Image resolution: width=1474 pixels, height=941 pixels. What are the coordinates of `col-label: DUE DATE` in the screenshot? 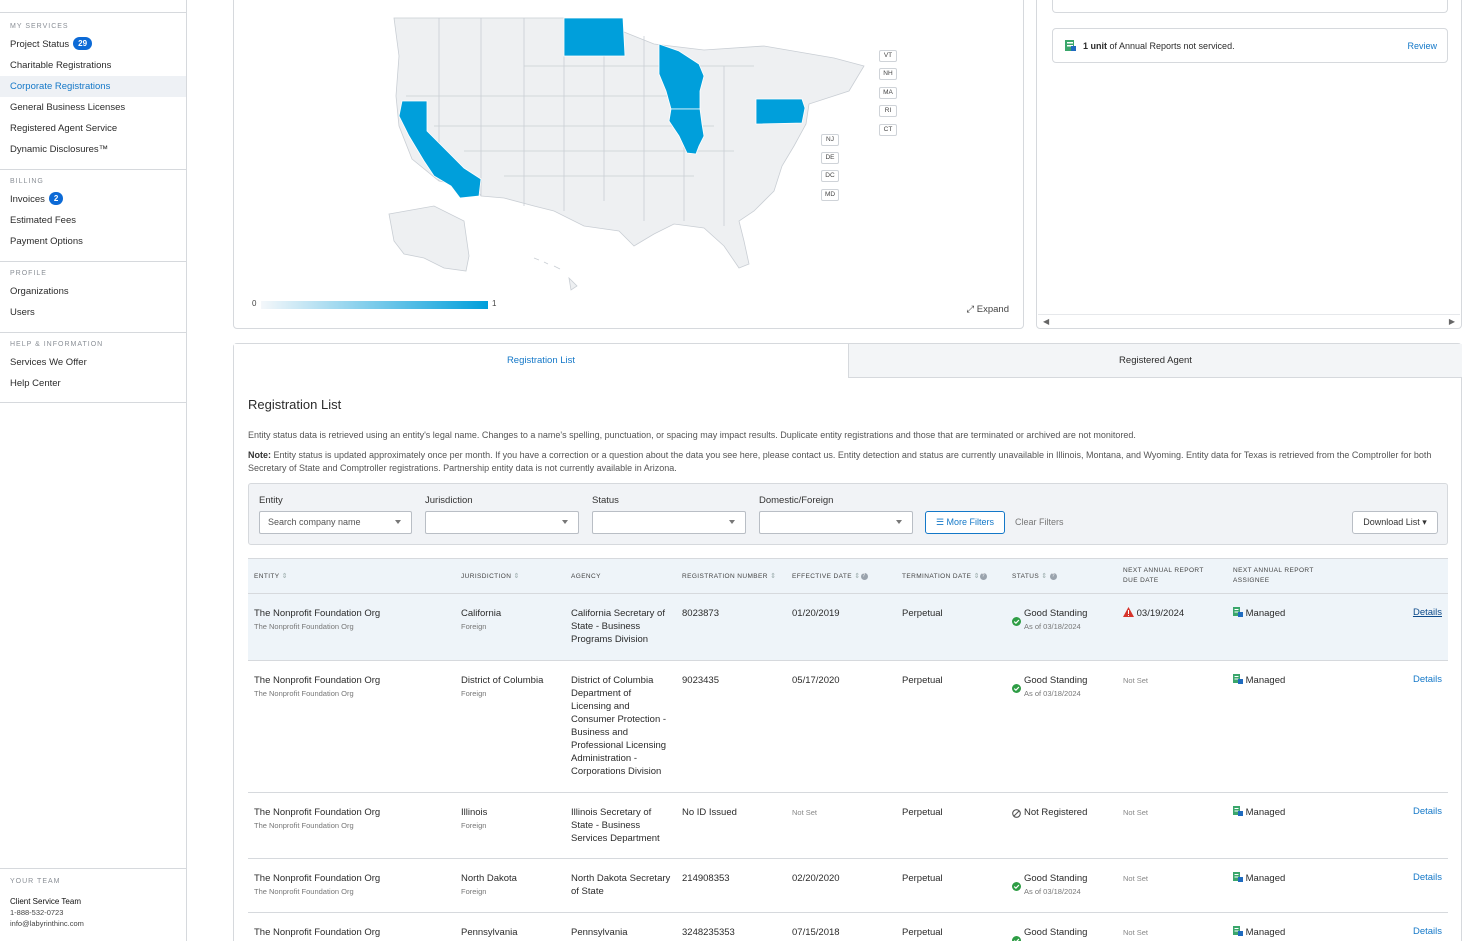 It's located at (1141, 580).